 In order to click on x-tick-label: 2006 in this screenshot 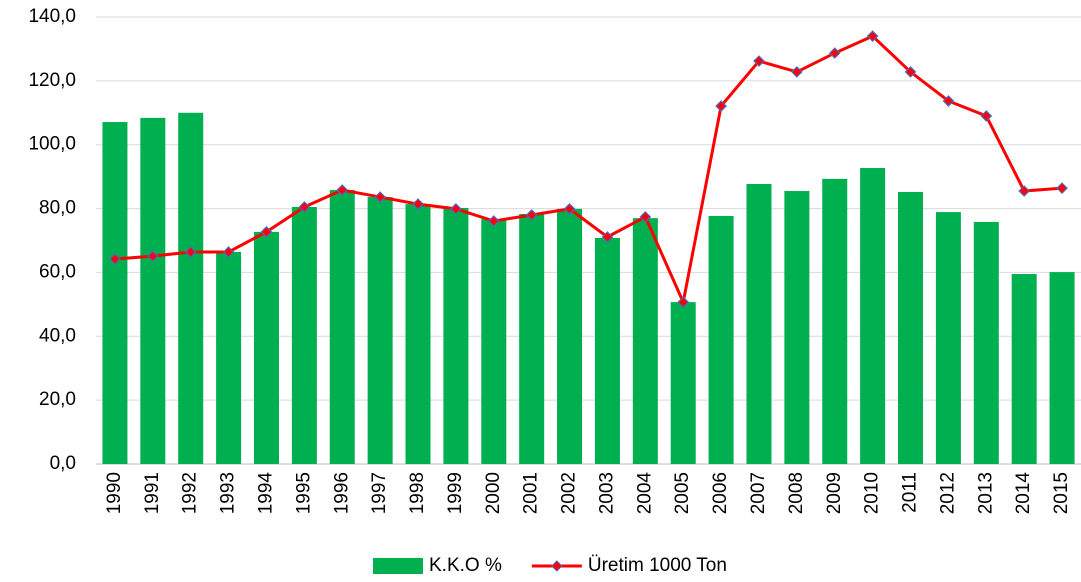, I will do `click(720, 493)`.